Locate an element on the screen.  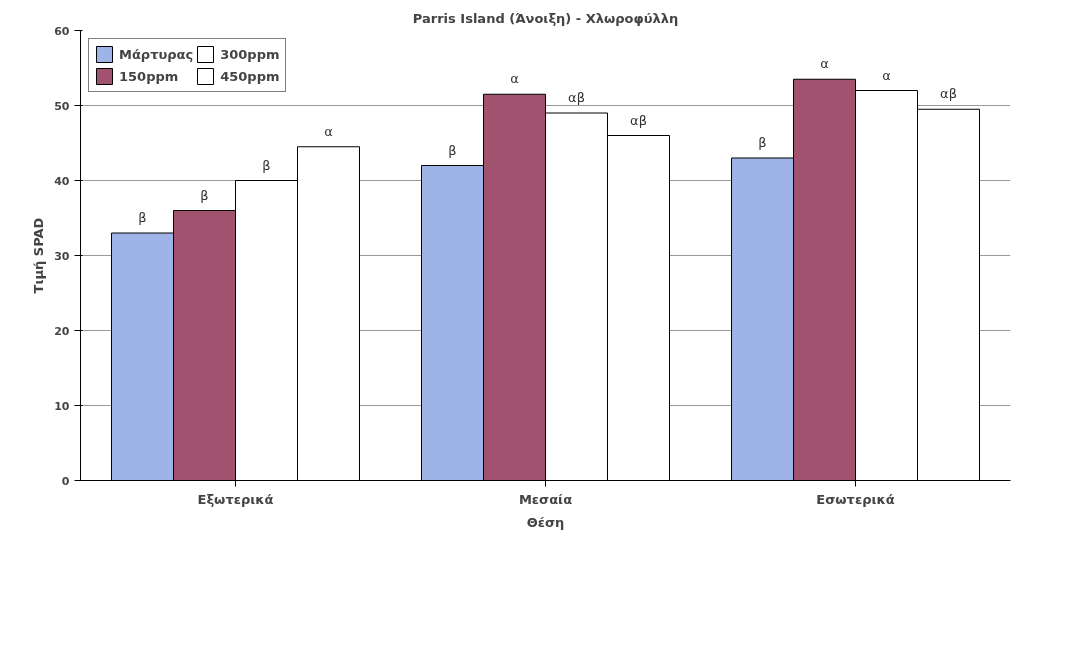
legend-label: 450ppm is located at coordinates (250, 76).